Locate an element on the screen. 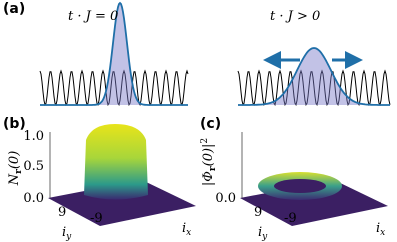  panel-label: (a) is located at coordinates (14, 9).